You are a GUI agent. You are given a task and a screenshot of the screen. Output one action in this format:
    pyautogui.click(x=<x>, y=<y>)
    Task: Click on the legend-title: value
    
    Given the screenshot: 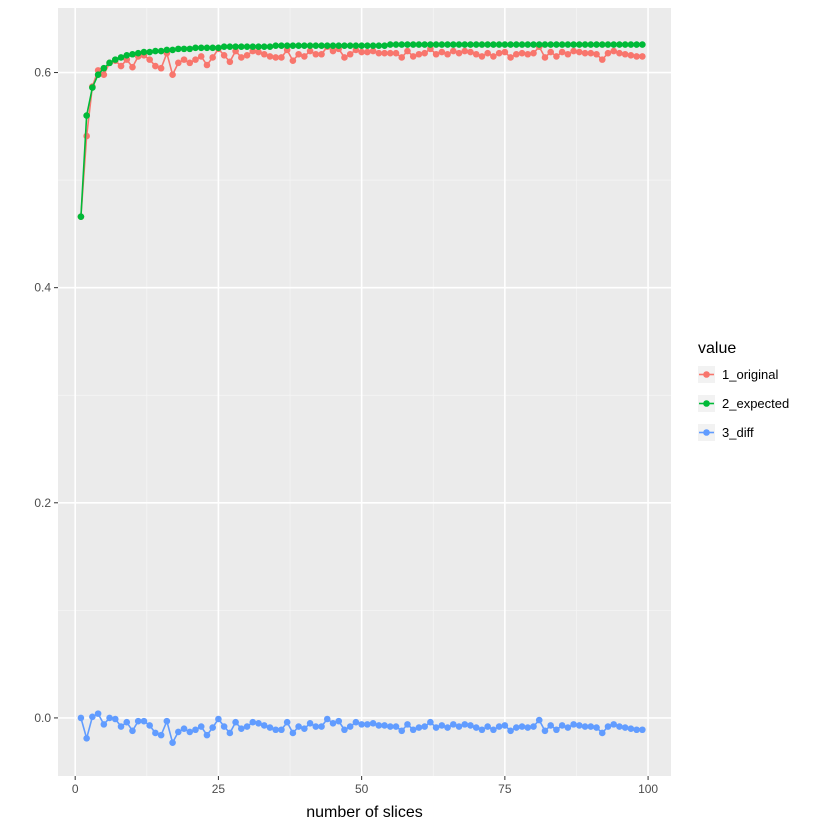 What is the action you would take?
    pyautogui.click(x=717, y=348)
    